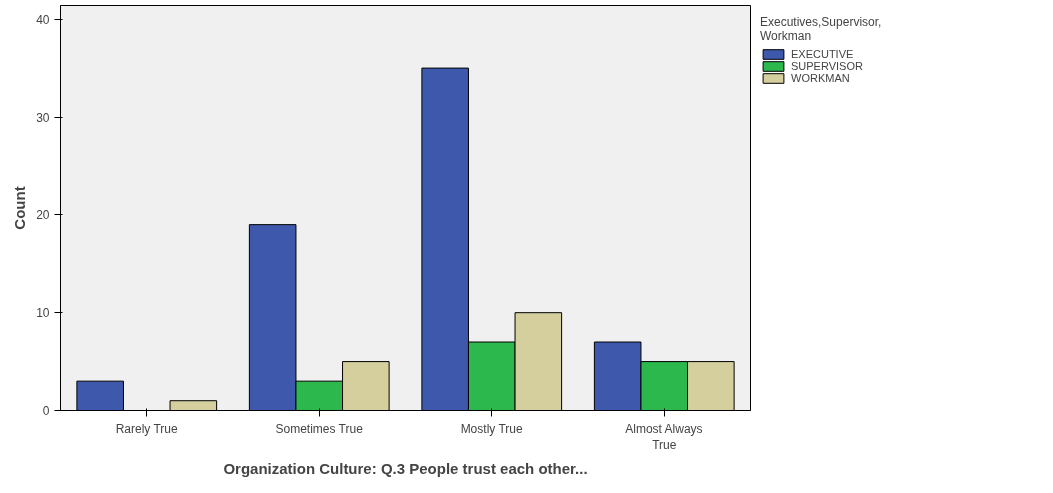 Image resolution: width=1053 pixels, height=493 pixels. Describe the element at coordinates (20, 208) in the screenshot. I see `y-axis-title: Count` at that location.